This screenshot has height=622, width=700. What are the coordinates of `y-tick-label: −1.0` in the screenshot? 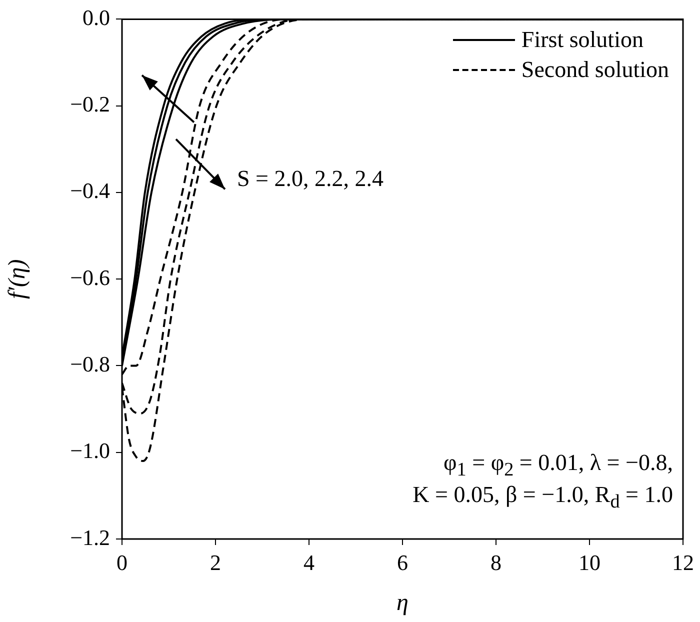 It's located at (90, 451).